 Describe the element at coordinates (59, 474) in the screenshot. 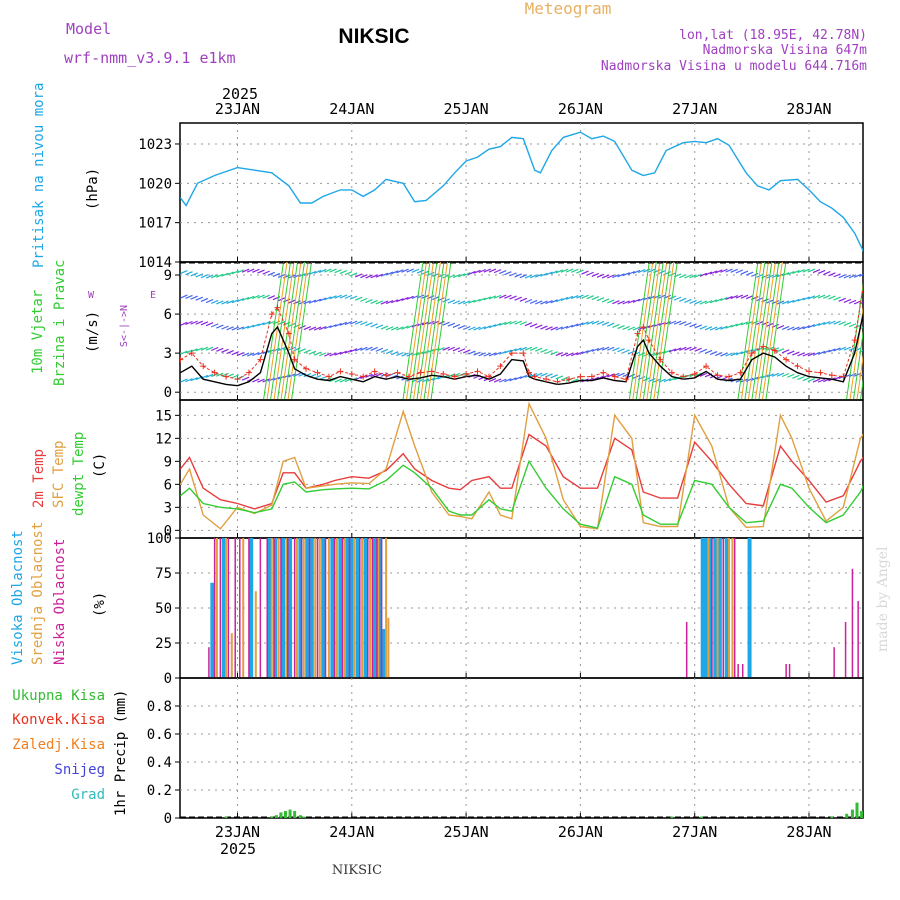

I see `sfc-temp-side-label: SFC Temp` at that location.